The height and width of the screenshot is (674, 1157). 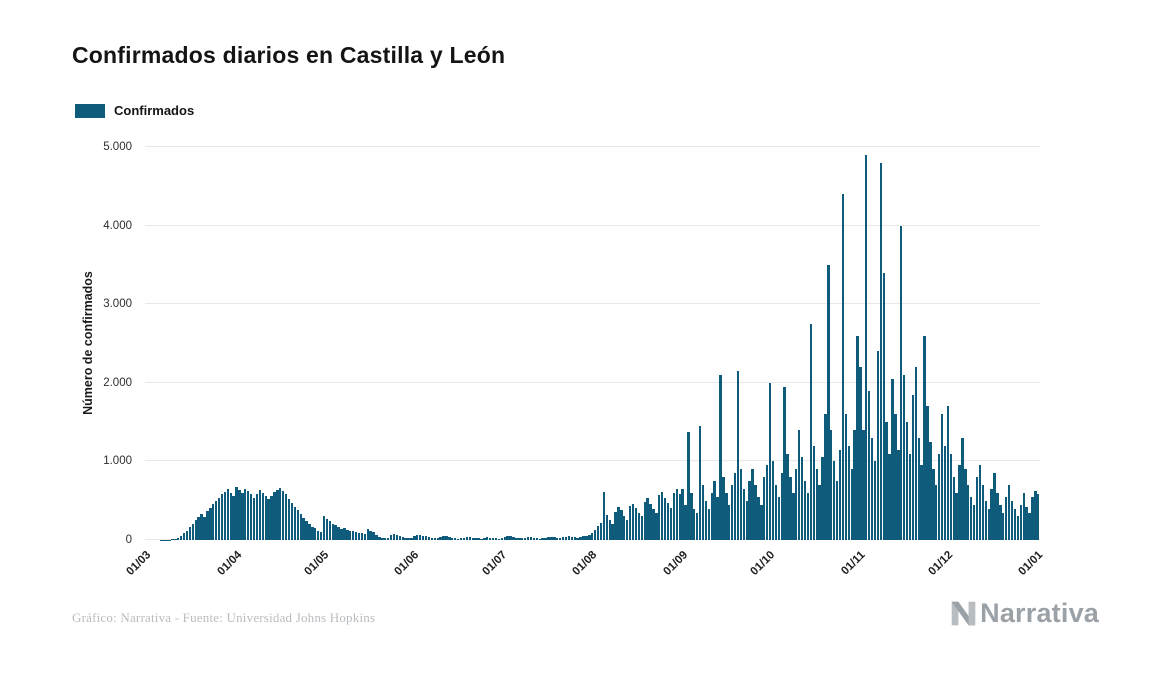 I want to click on x-tick-label: 01/07, so click(x=495, y=563).